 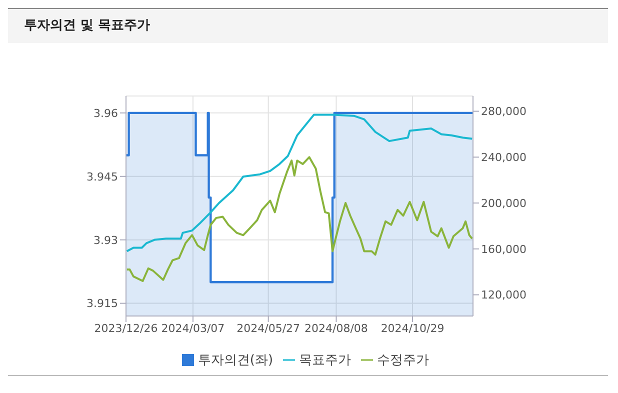 What do you see at coordinates (126, 328) in the screenshot?
I see `x-tick-label: 2023/12/26` at bounding box center [126, 328].